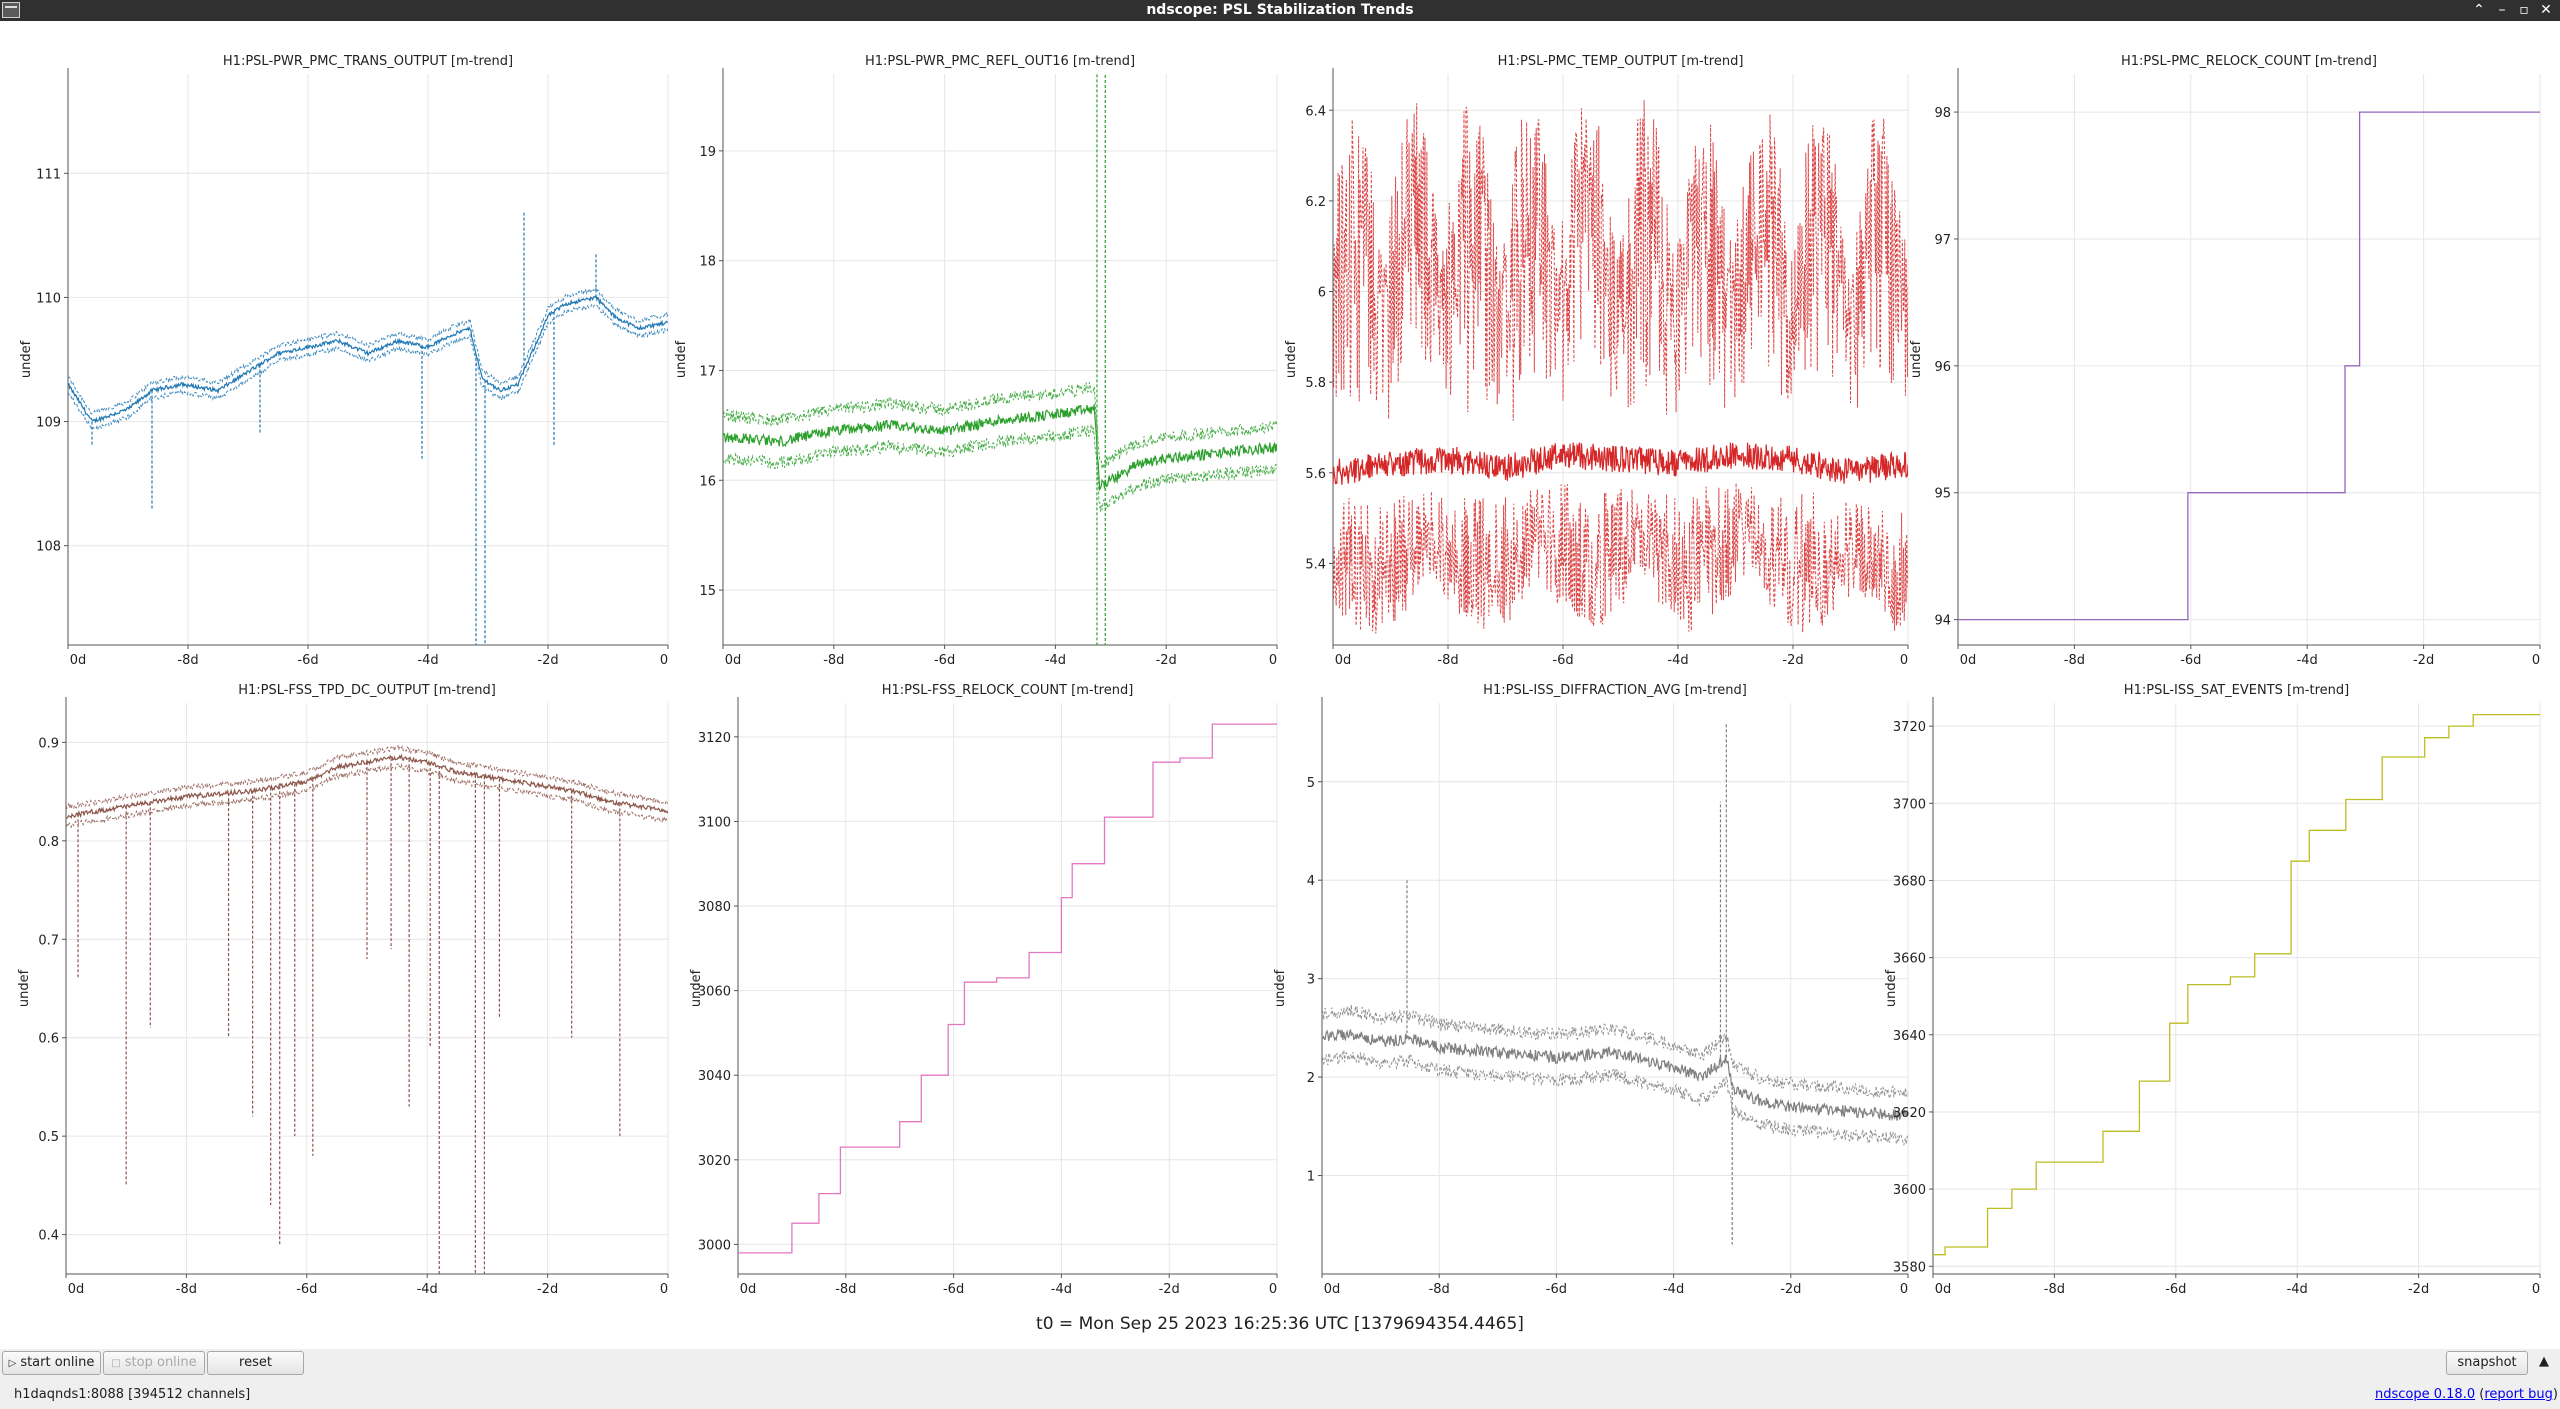 This screenshot has width=2560, height=1409. Describe the element at coordinates (57, 1362) in the screenshot. I see `start-online-label: start online` at that location.